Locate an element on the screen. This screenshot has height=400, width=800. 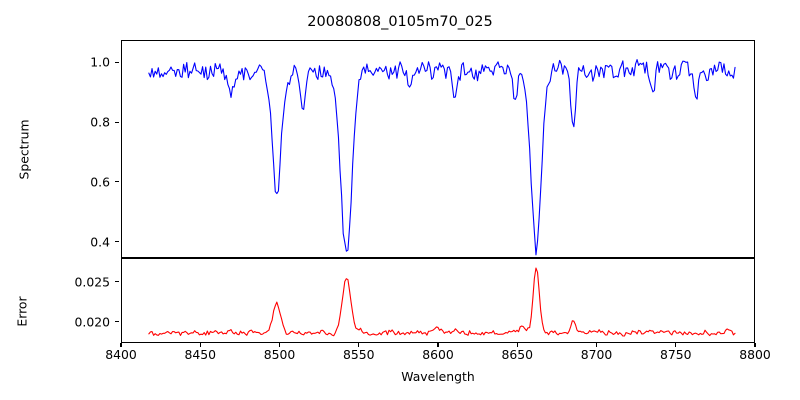
spectrum-y-axis-ticks: 0.4 0.6 0.8 1.0 is located at coordinates (90, 149).